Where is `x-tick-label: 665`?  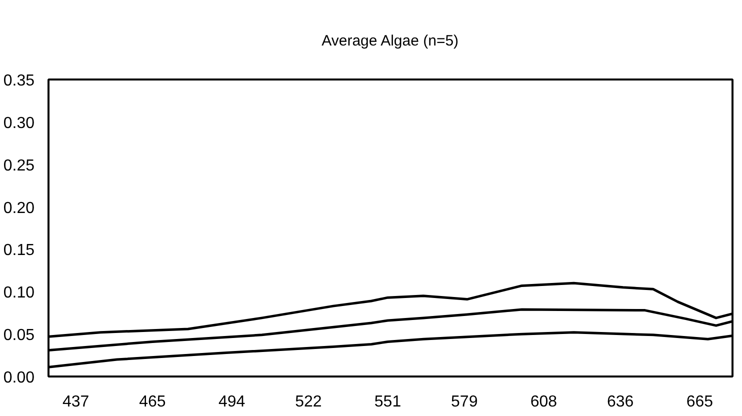
x-tick-label: 665 is located at coordinates (700, 402).